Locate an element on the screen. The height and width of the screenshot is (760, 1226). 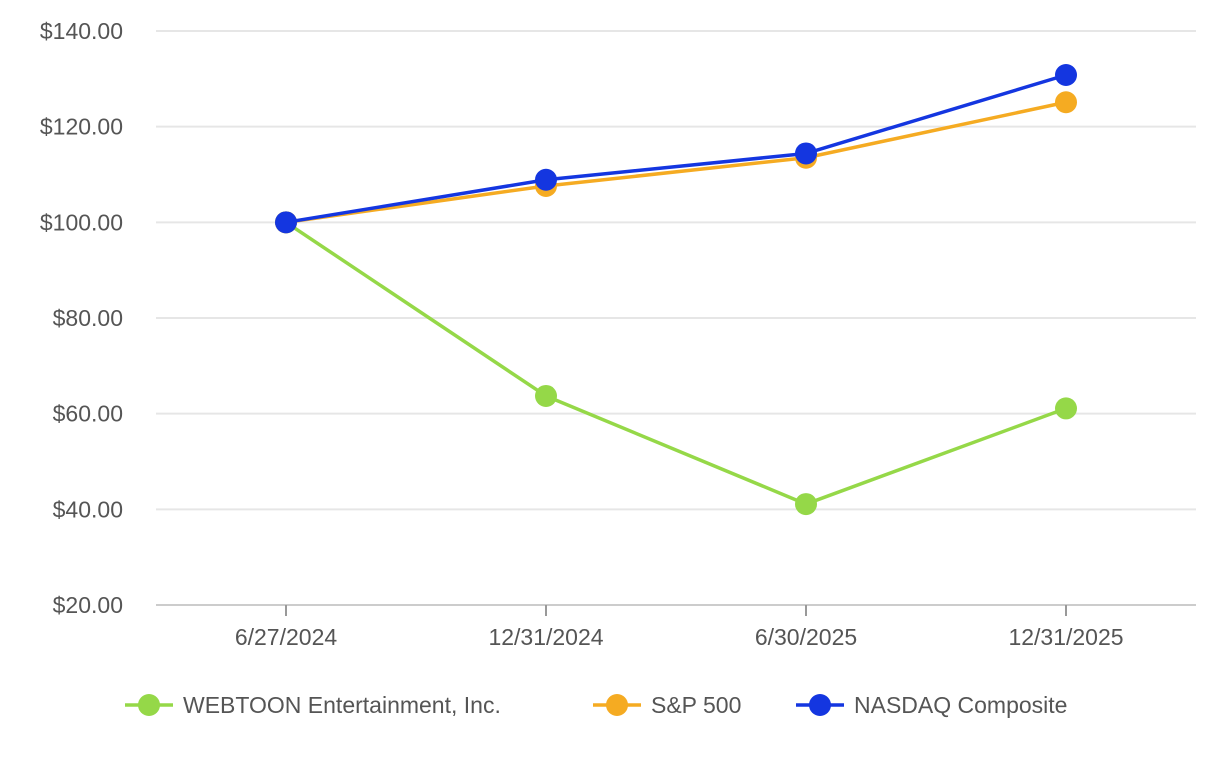
x-axis: 6/27/2024 12/31/2024 6/30/2025 12/31/2025 is located at coordinates (679, 627).